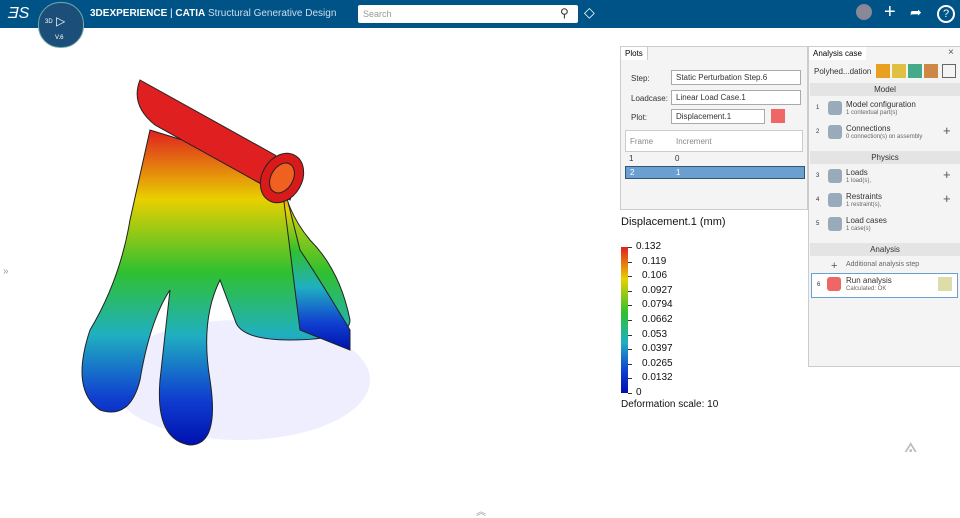  What do you see at coordinates (818, 176) in the screenshot?
I see `item-index: 3` at bounding box center [818, 176].